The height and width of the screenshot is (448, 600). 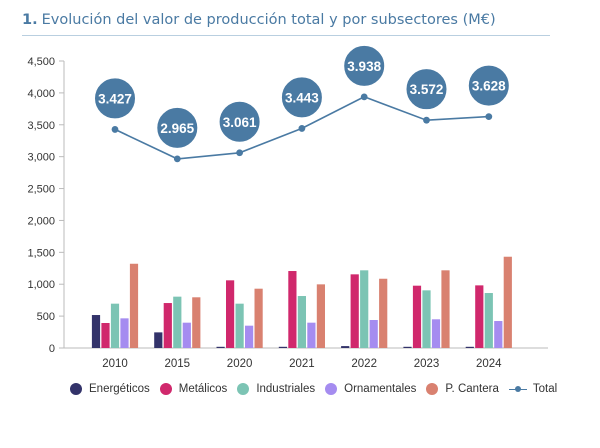 I want to click on legend-item-total: Total, so click(x=533, y=389).